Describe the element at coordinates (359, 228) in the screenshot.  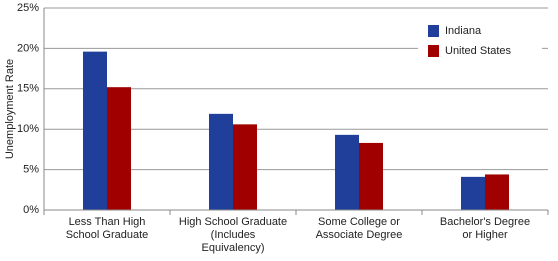
I see `x-tick-label: Some College or Associate Degree` at that location.